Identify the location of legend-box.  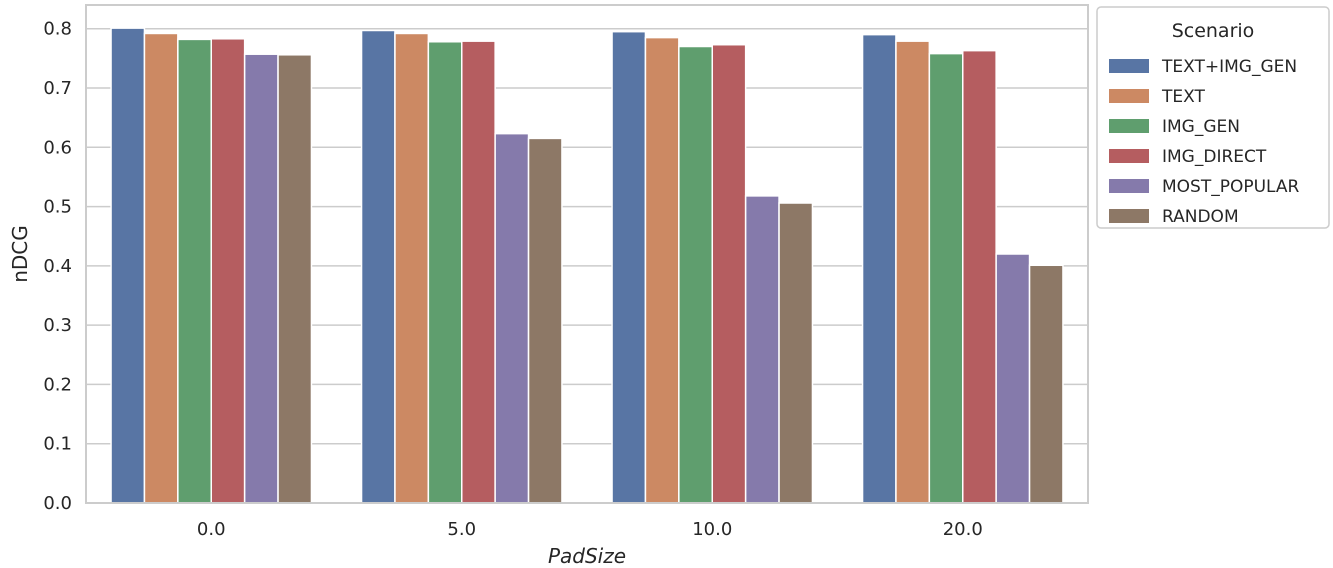
(1213, 117).